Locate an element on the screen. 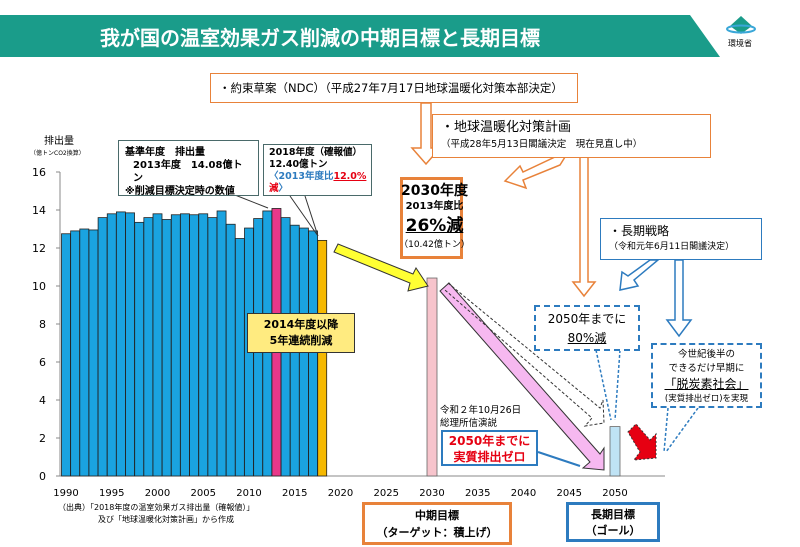  bar-2017 is located at coordinates (313, 353).